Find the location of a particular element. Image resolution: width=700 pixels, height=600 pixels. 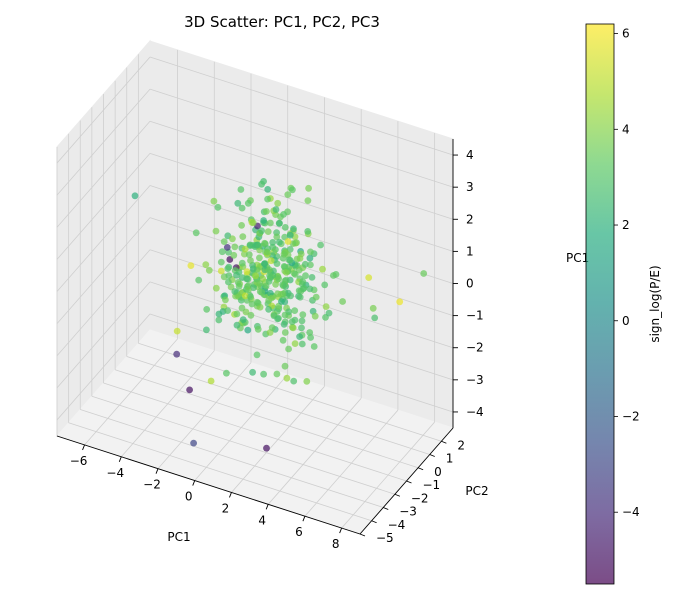

colorbar-tick-label: 2 is located at coordinates (626, 225).